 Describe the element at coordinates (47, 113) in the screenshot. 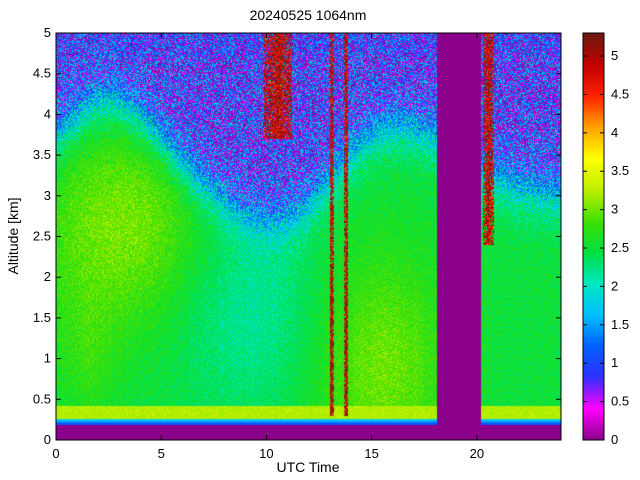

I see `y-tick-label: 4` at that location.